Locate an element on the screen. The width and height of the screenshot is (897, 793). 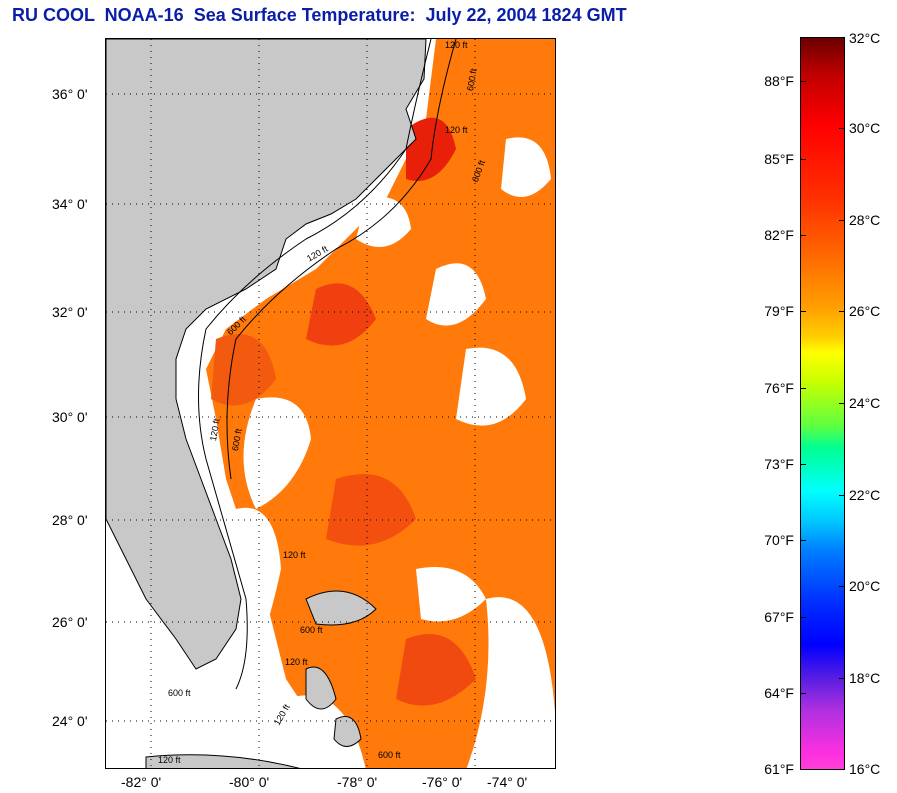
colorbar-c-label: 32°C is located at coordinates (865, 38).